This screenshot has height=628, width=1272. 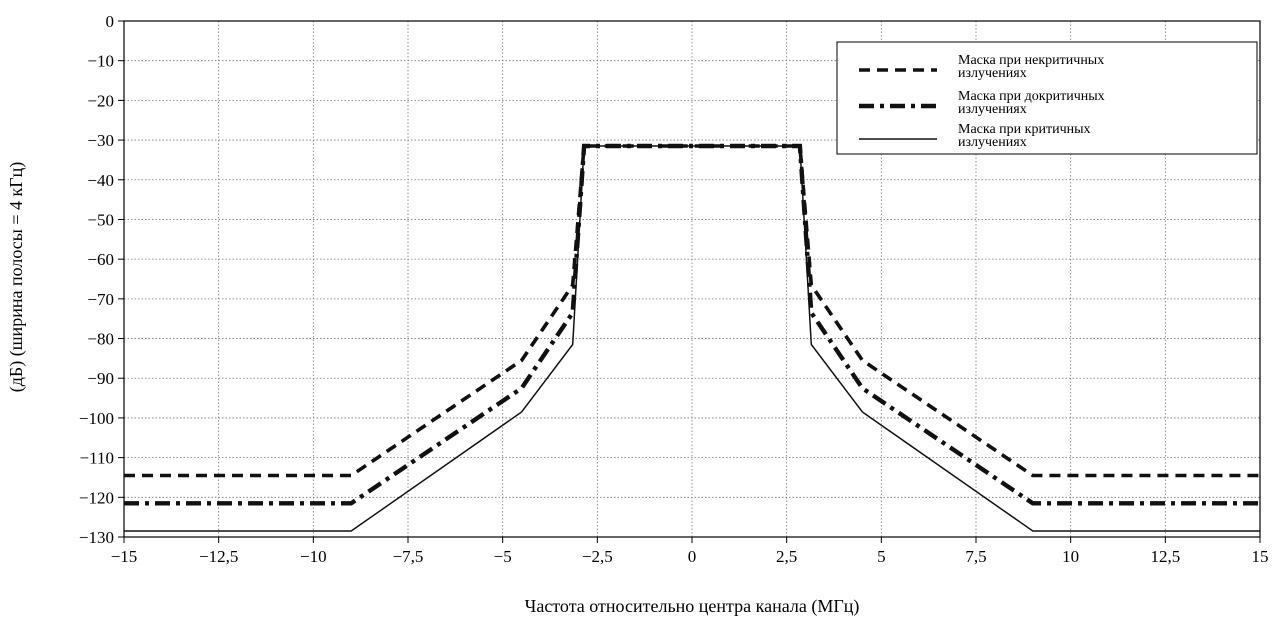 I want to click on x-tick-label: −15, so click(x=124, y=556).